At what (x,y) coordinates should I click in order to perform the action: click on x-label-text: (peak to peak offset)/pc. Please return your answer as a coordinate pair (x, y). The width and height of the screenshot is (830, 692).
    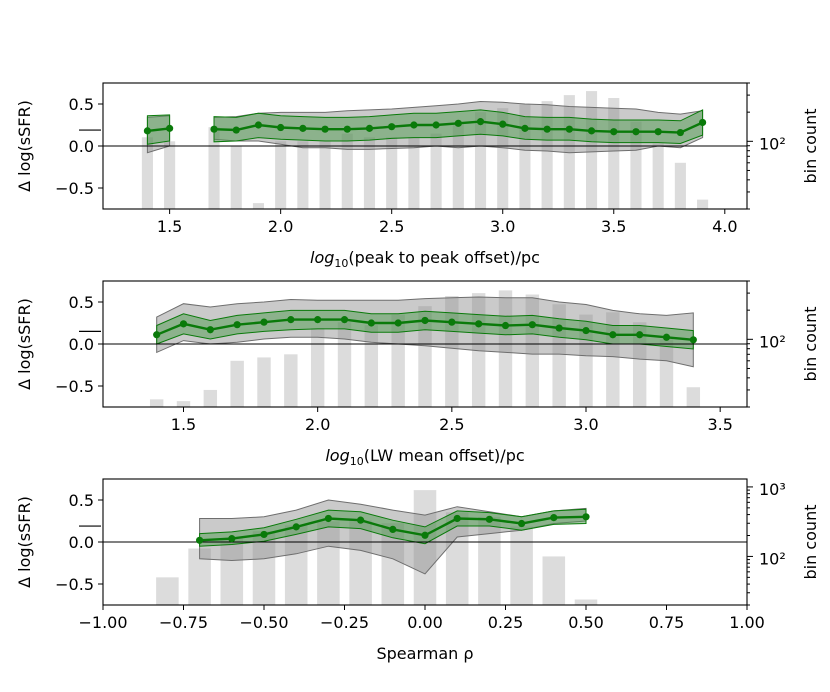
    Looking at the image, I should click on (444, 257).